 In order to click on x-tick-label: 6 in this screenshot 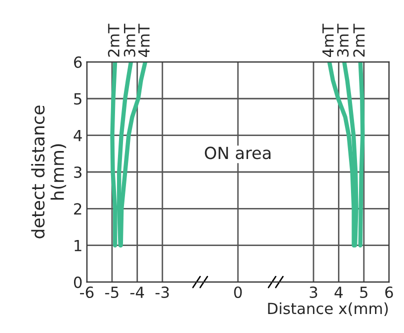, I will do `click(389, 292)`.